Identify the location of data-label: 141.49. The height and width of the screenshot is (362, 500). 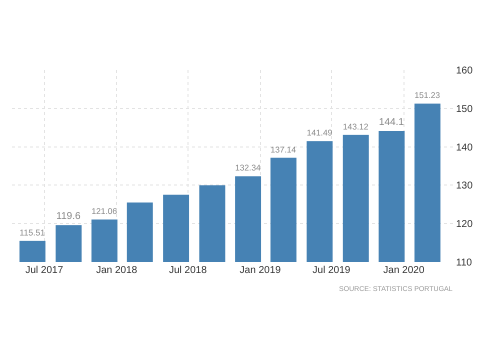
(319, 133).